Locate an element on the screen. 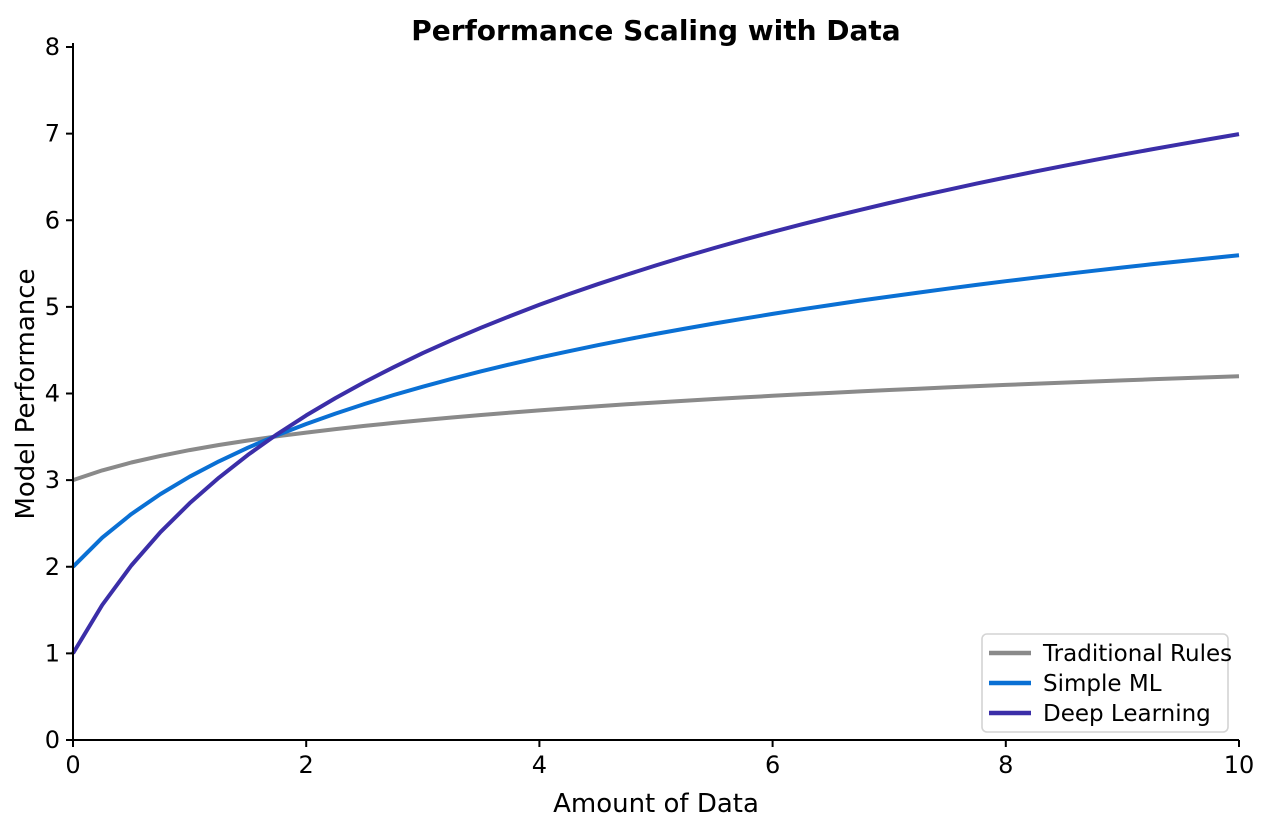 This screenshot has height=828, width=1265. y-tick-label: 4 is located at coordinates (52, 394).